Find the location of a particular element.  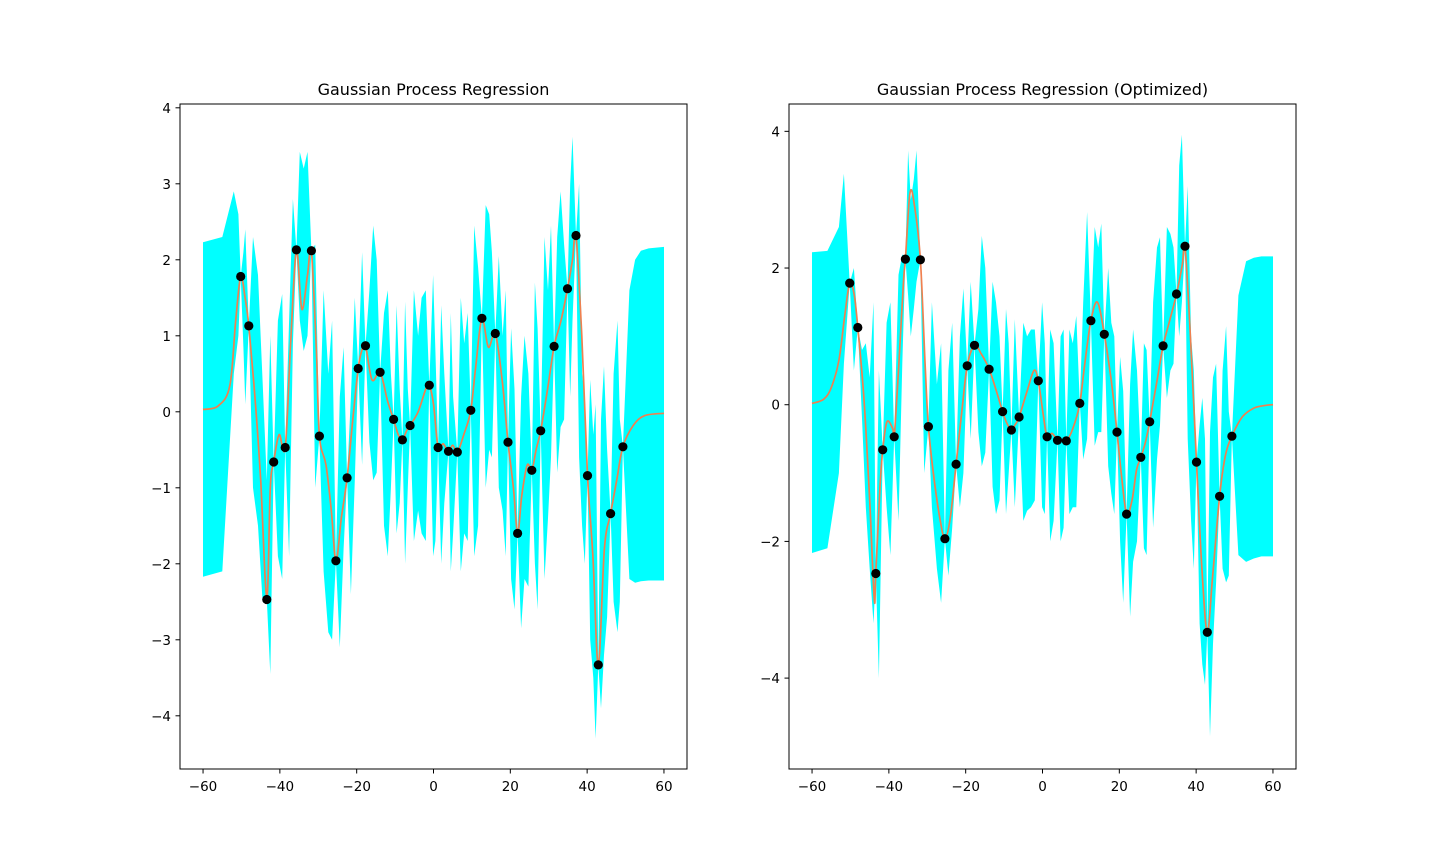

x-tick-label: −60 is located at coordinates (812, 787).